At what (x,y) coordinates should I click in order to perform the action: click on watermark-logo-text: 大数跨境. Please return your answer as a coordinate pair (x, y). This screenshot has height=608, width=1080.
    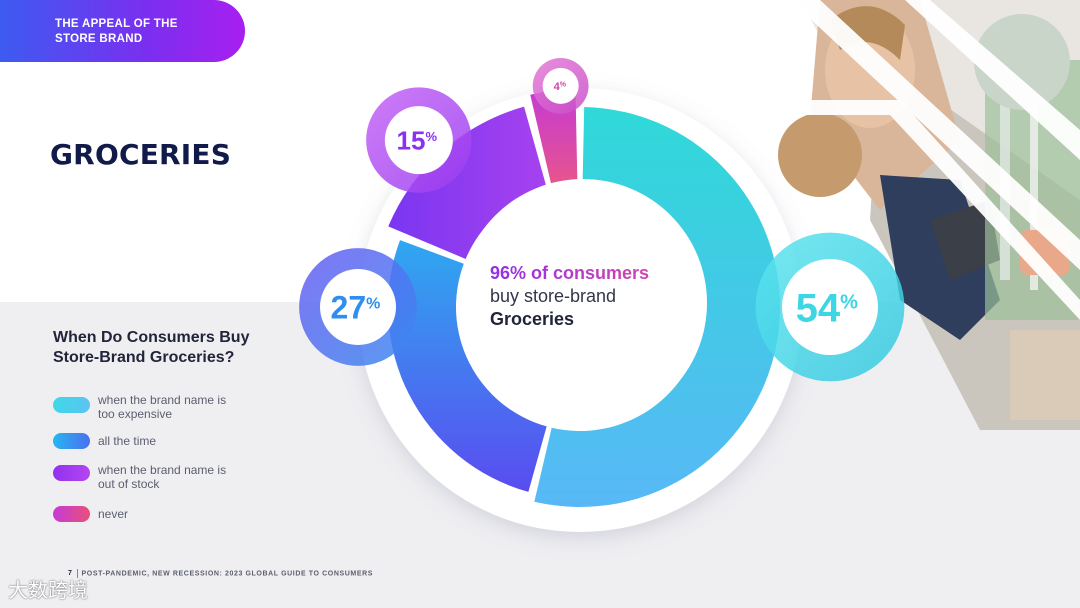
    Looking at the image, I should click on (48, 590).